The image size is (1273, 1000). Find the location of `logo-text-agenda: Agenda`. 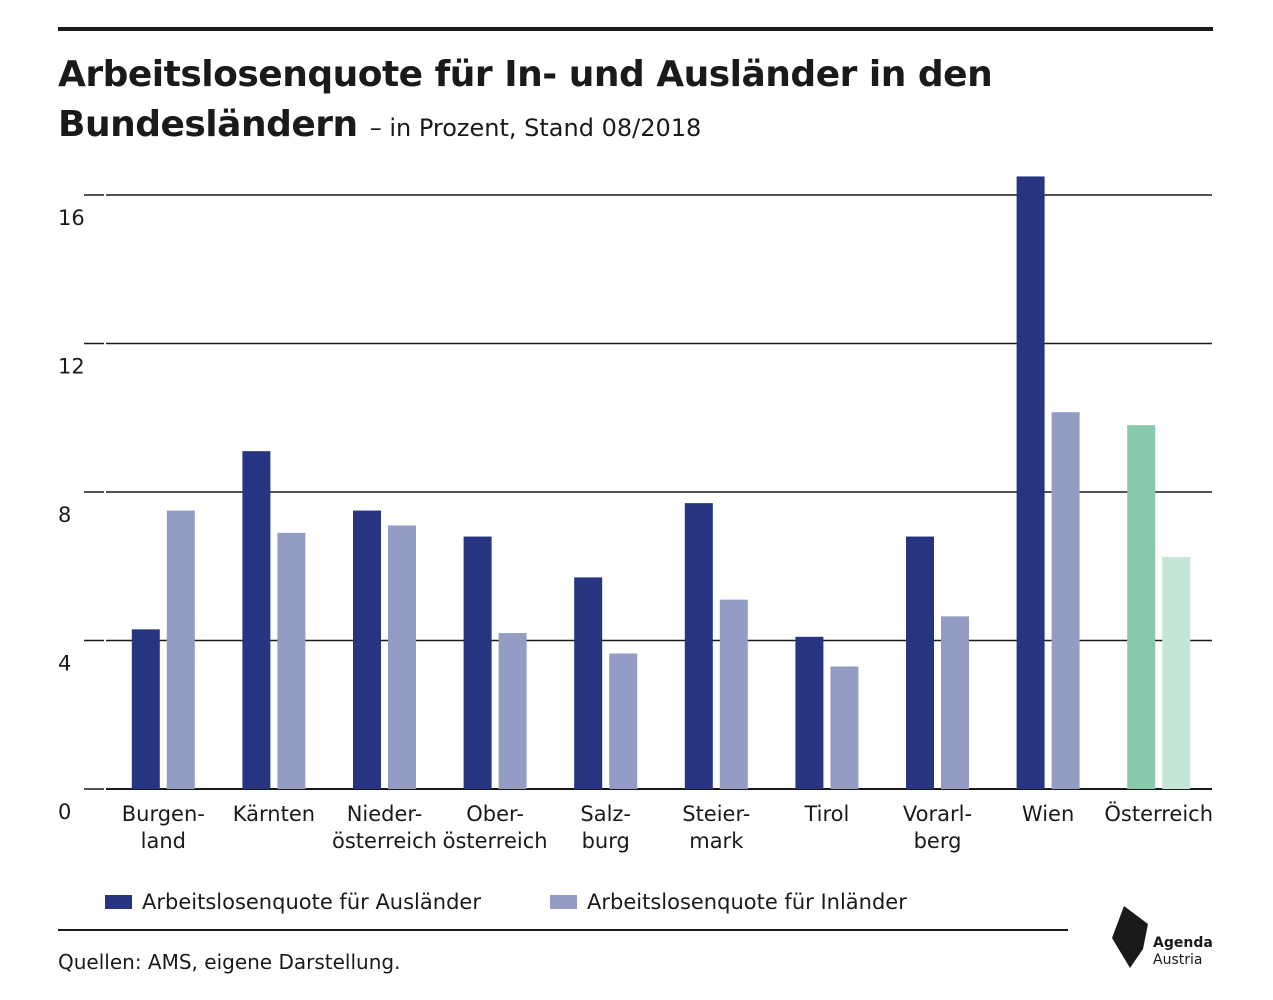

logo-text-agenda: Agenda is located at coordinates (1183, 943).